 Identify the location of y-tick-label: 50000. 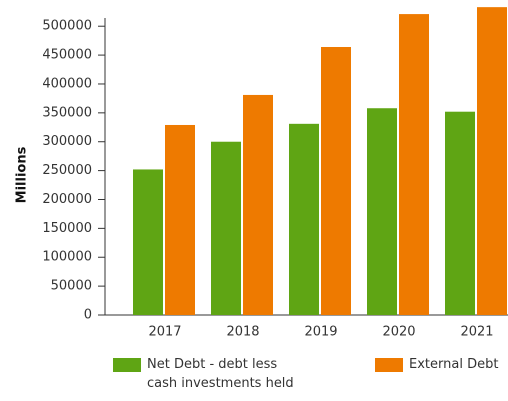
(71, 286).